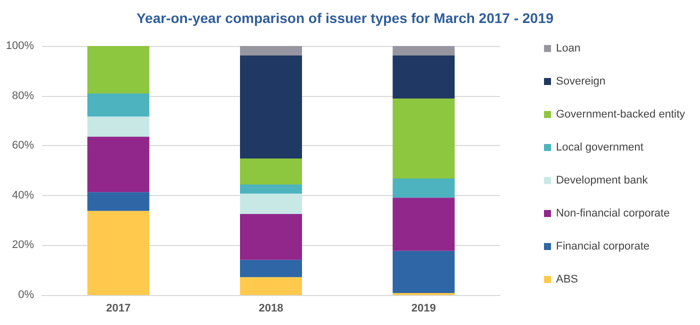 The height and width of the screenshot is (325, 700). What do you see at coordinates (581, 82) in the screenshot?
I see `legend-label: Sovereign` at bounding box center [581, 82].